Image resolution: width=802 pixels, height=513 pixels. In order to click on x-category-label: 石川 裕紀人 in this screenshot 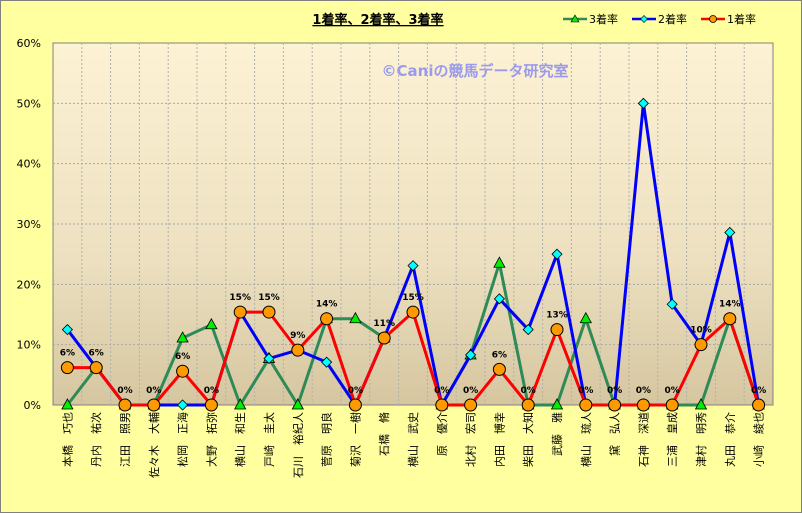, I will do `click(298, 445)`.